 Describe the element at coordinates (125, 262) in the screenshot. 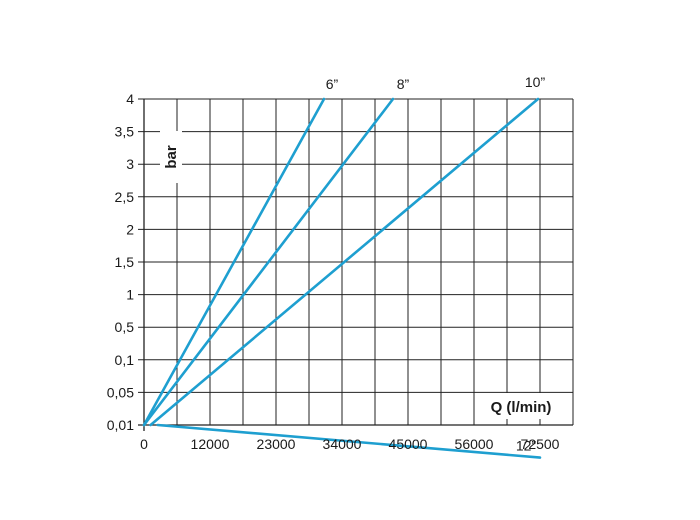

I see `y-tick-label: 1,5` at that location.